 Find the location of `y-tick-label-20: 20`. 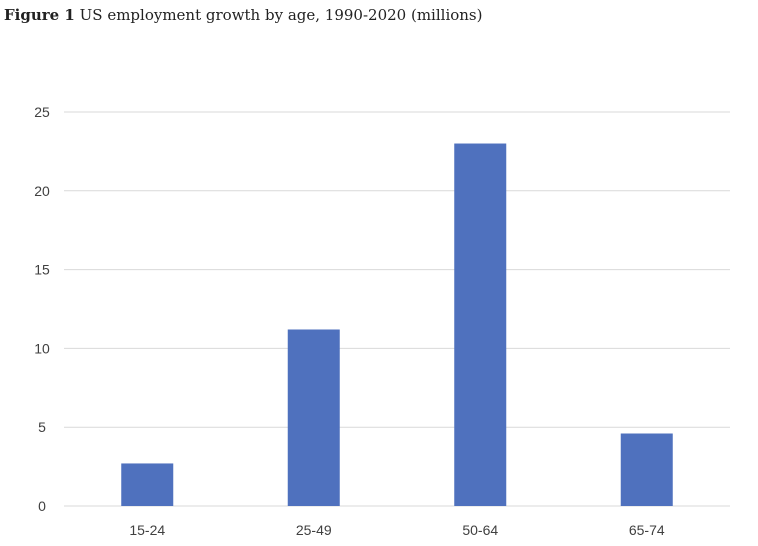

y-tick-label-20: 20 is located at coordinates (42, 191).